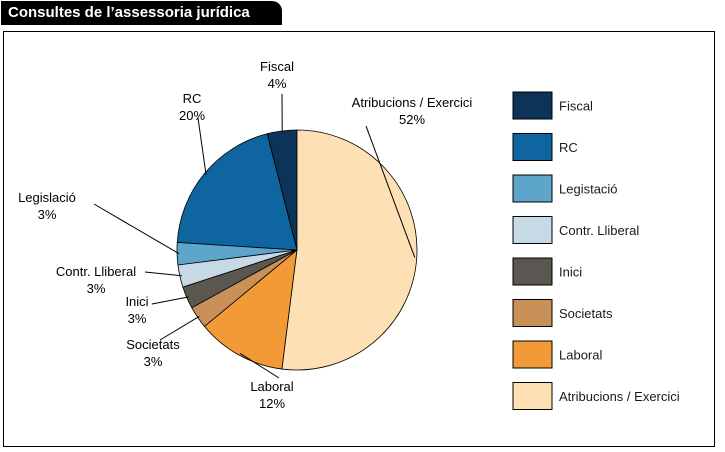 Image resolution: width=725 pixels, height=452 pixels. I want to click on legend-label: Societats, so click(586, 313).